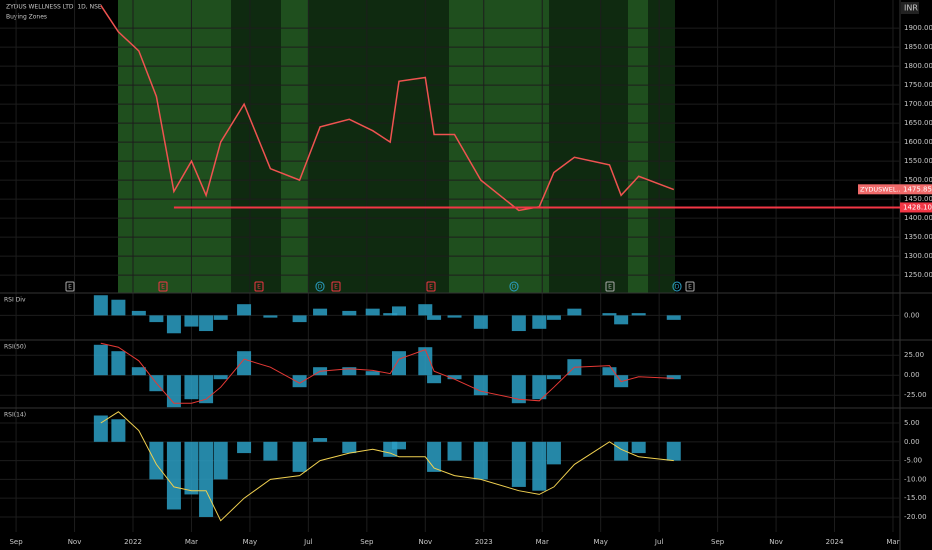 This screenshot has height=550, width=932. I want to click on last-name-tag, so click(879, 189).